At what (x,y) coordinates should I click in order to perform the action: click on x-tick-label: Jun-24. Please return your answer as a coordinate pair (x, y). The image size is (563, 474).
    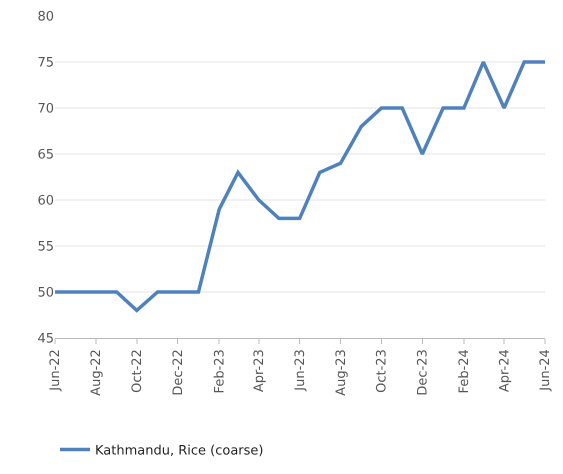
    Looking at the image, I should click on (546, 370).